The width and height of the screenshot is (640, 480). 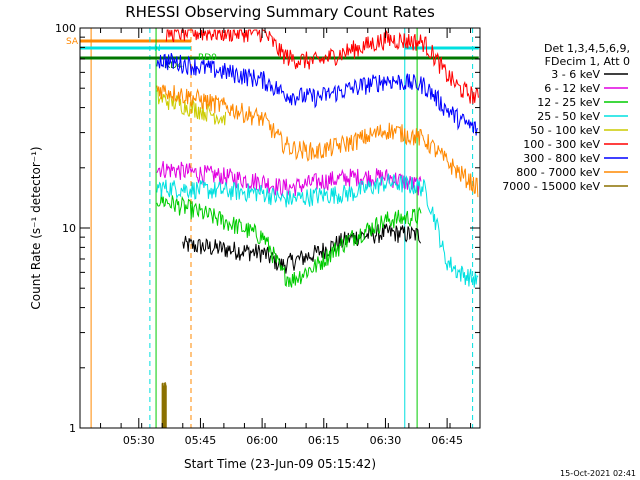 I want to click on series-25-50keV, so click(x=317, y=230).